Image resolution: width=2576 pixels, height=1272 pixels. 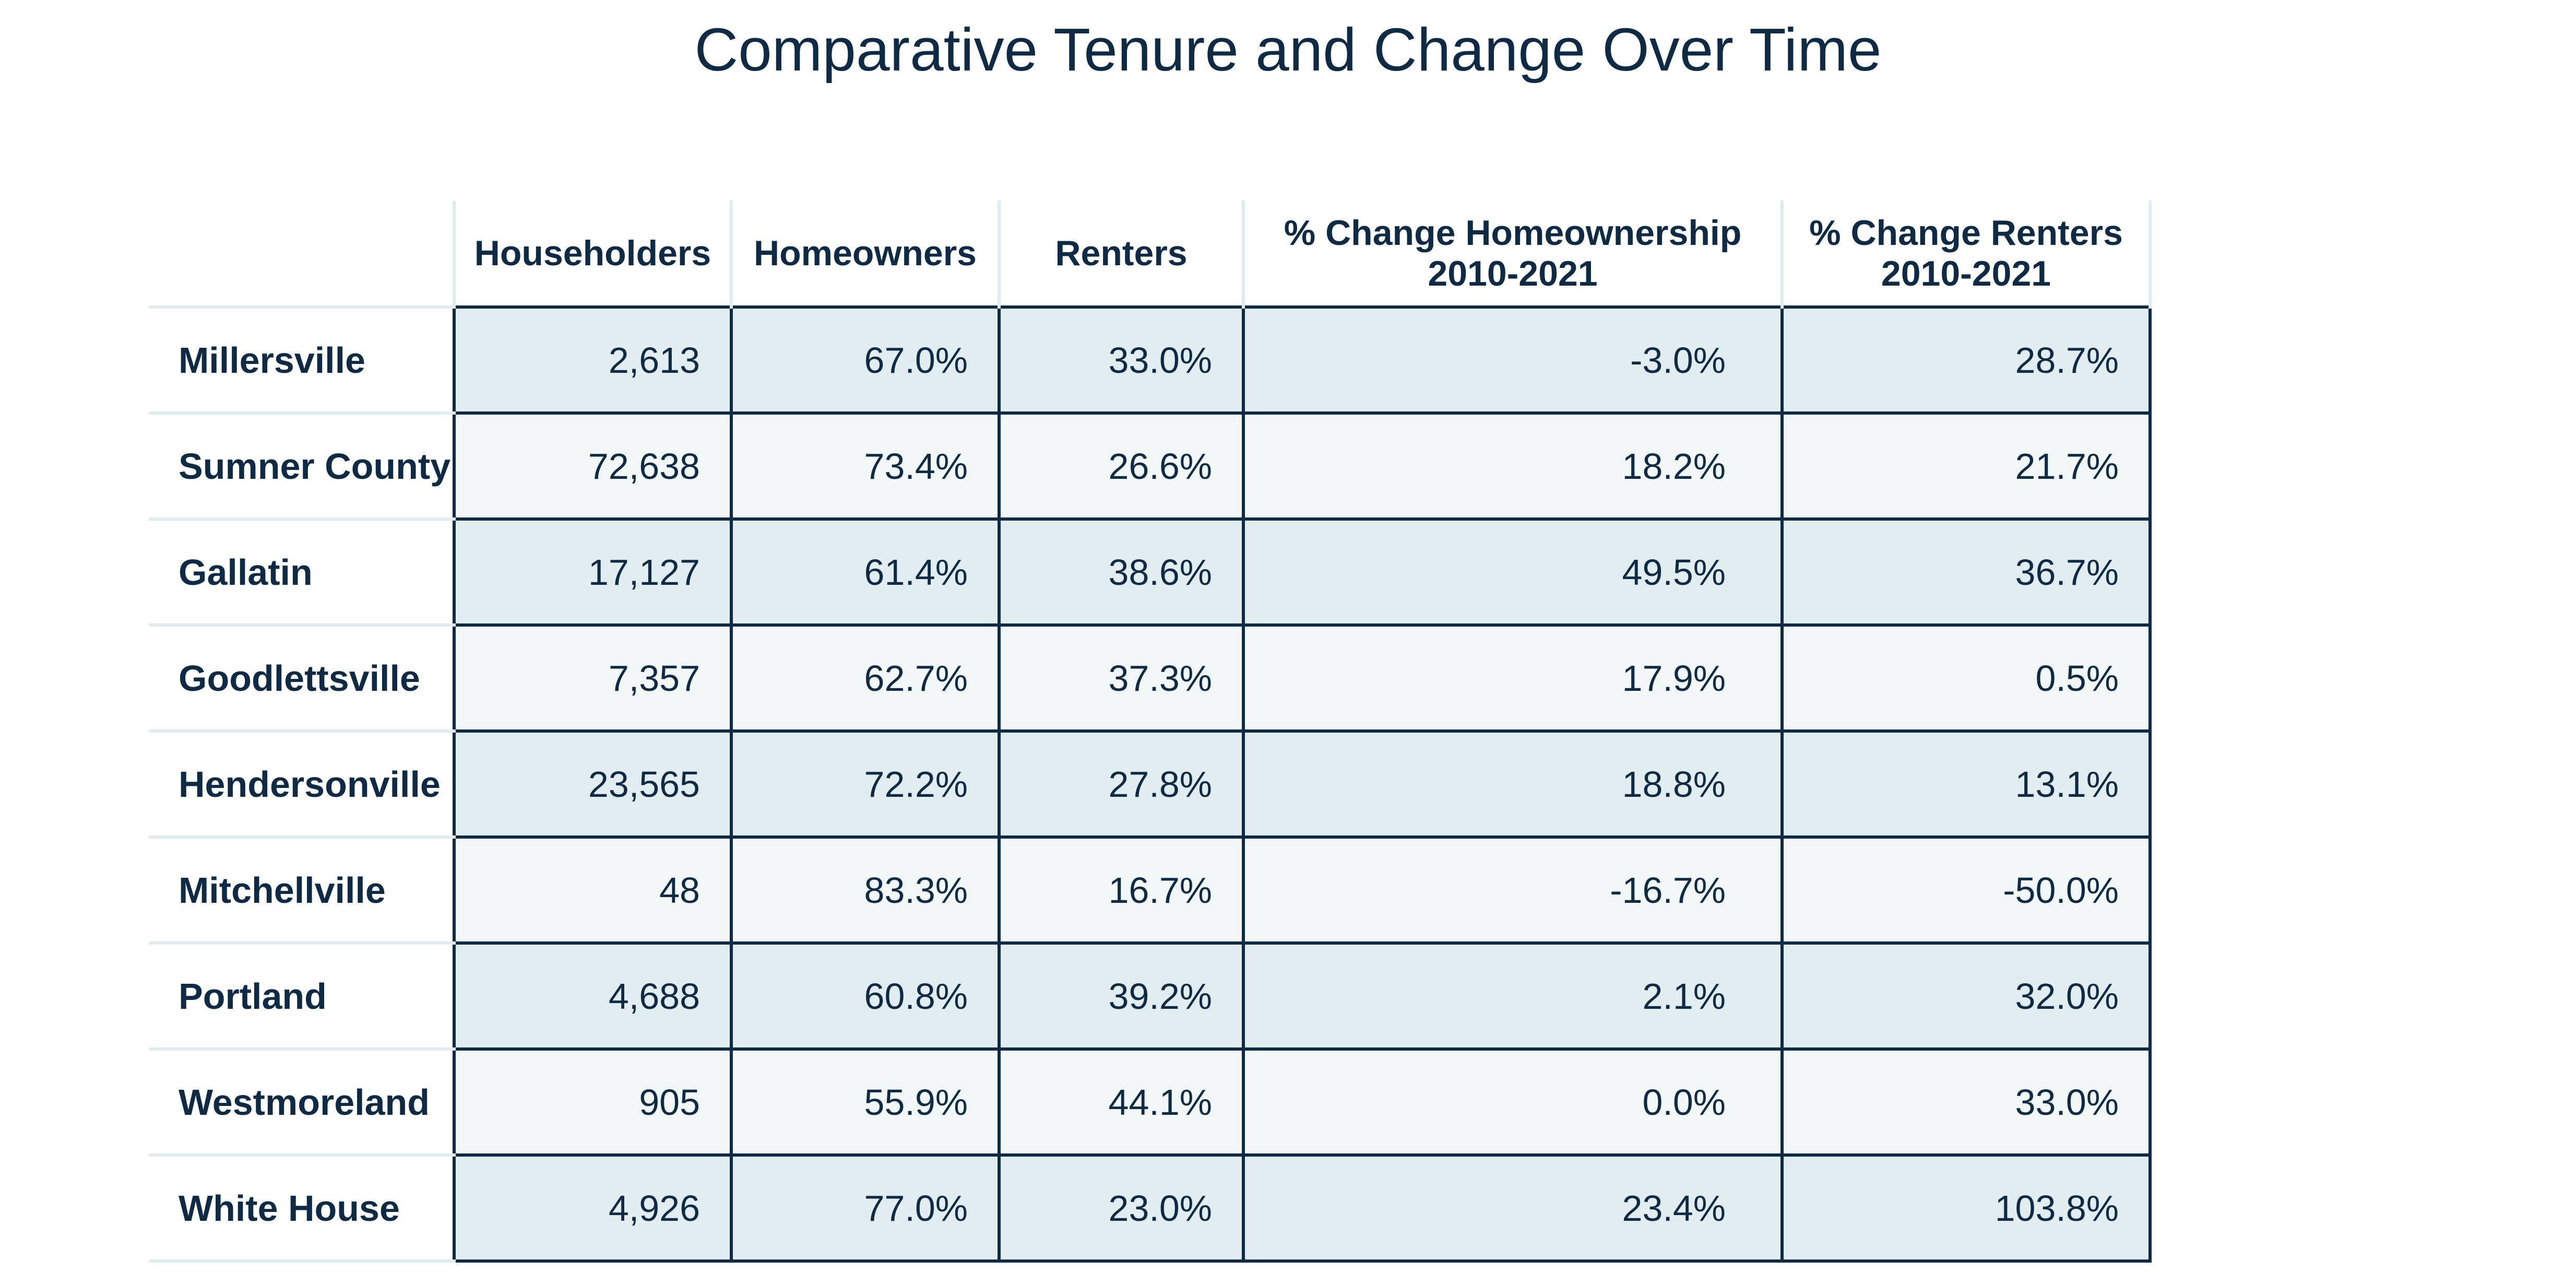 I want to click on cell-householders: 7,357, so click(x=593, y=678).